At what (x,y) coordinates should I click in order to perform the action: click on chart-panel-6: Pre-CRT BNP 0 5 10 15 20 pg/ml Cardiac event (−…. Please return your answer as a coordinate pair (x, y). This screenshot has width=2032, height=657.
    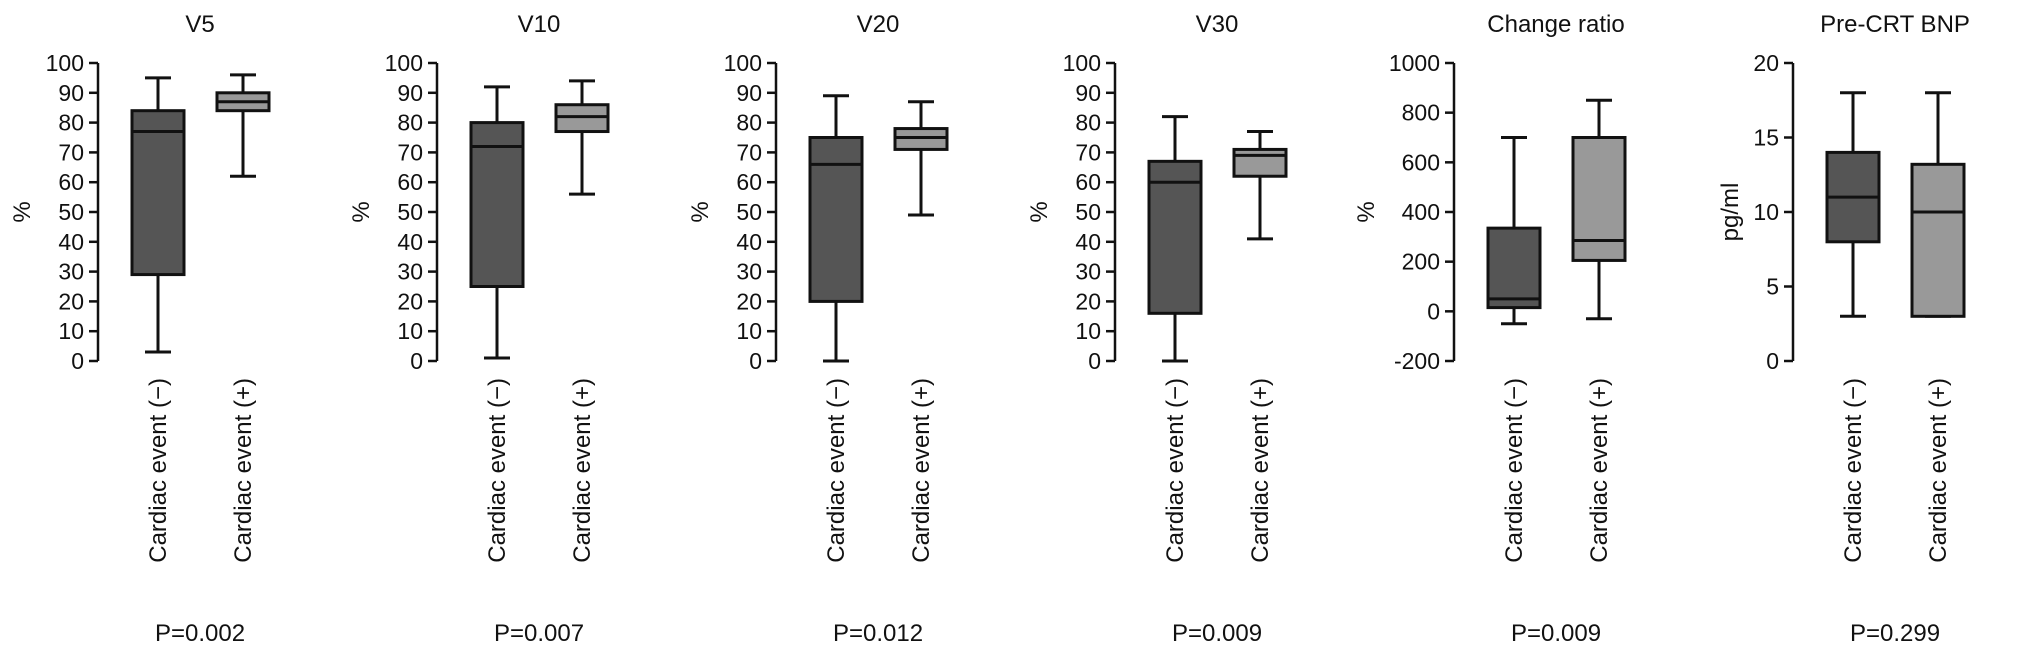
    Looking at the image, I should click on (1843, 329).